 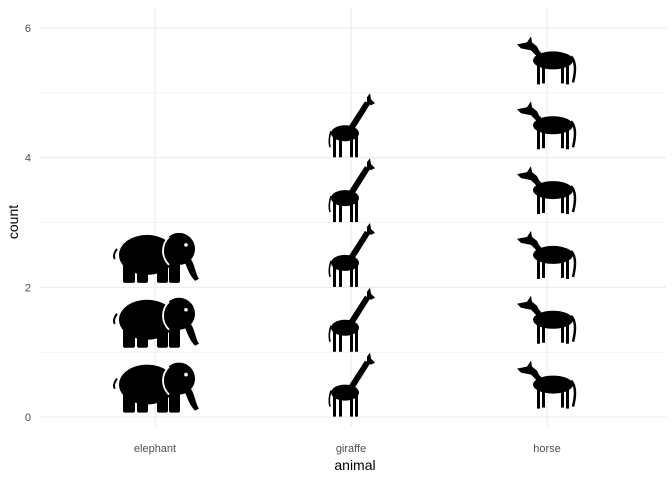 What do you see at coordinates (28, 223) in the screenshot?
I see `y-axis-tick-labels: 0 2 4 6` at bounding box center [28, 223].